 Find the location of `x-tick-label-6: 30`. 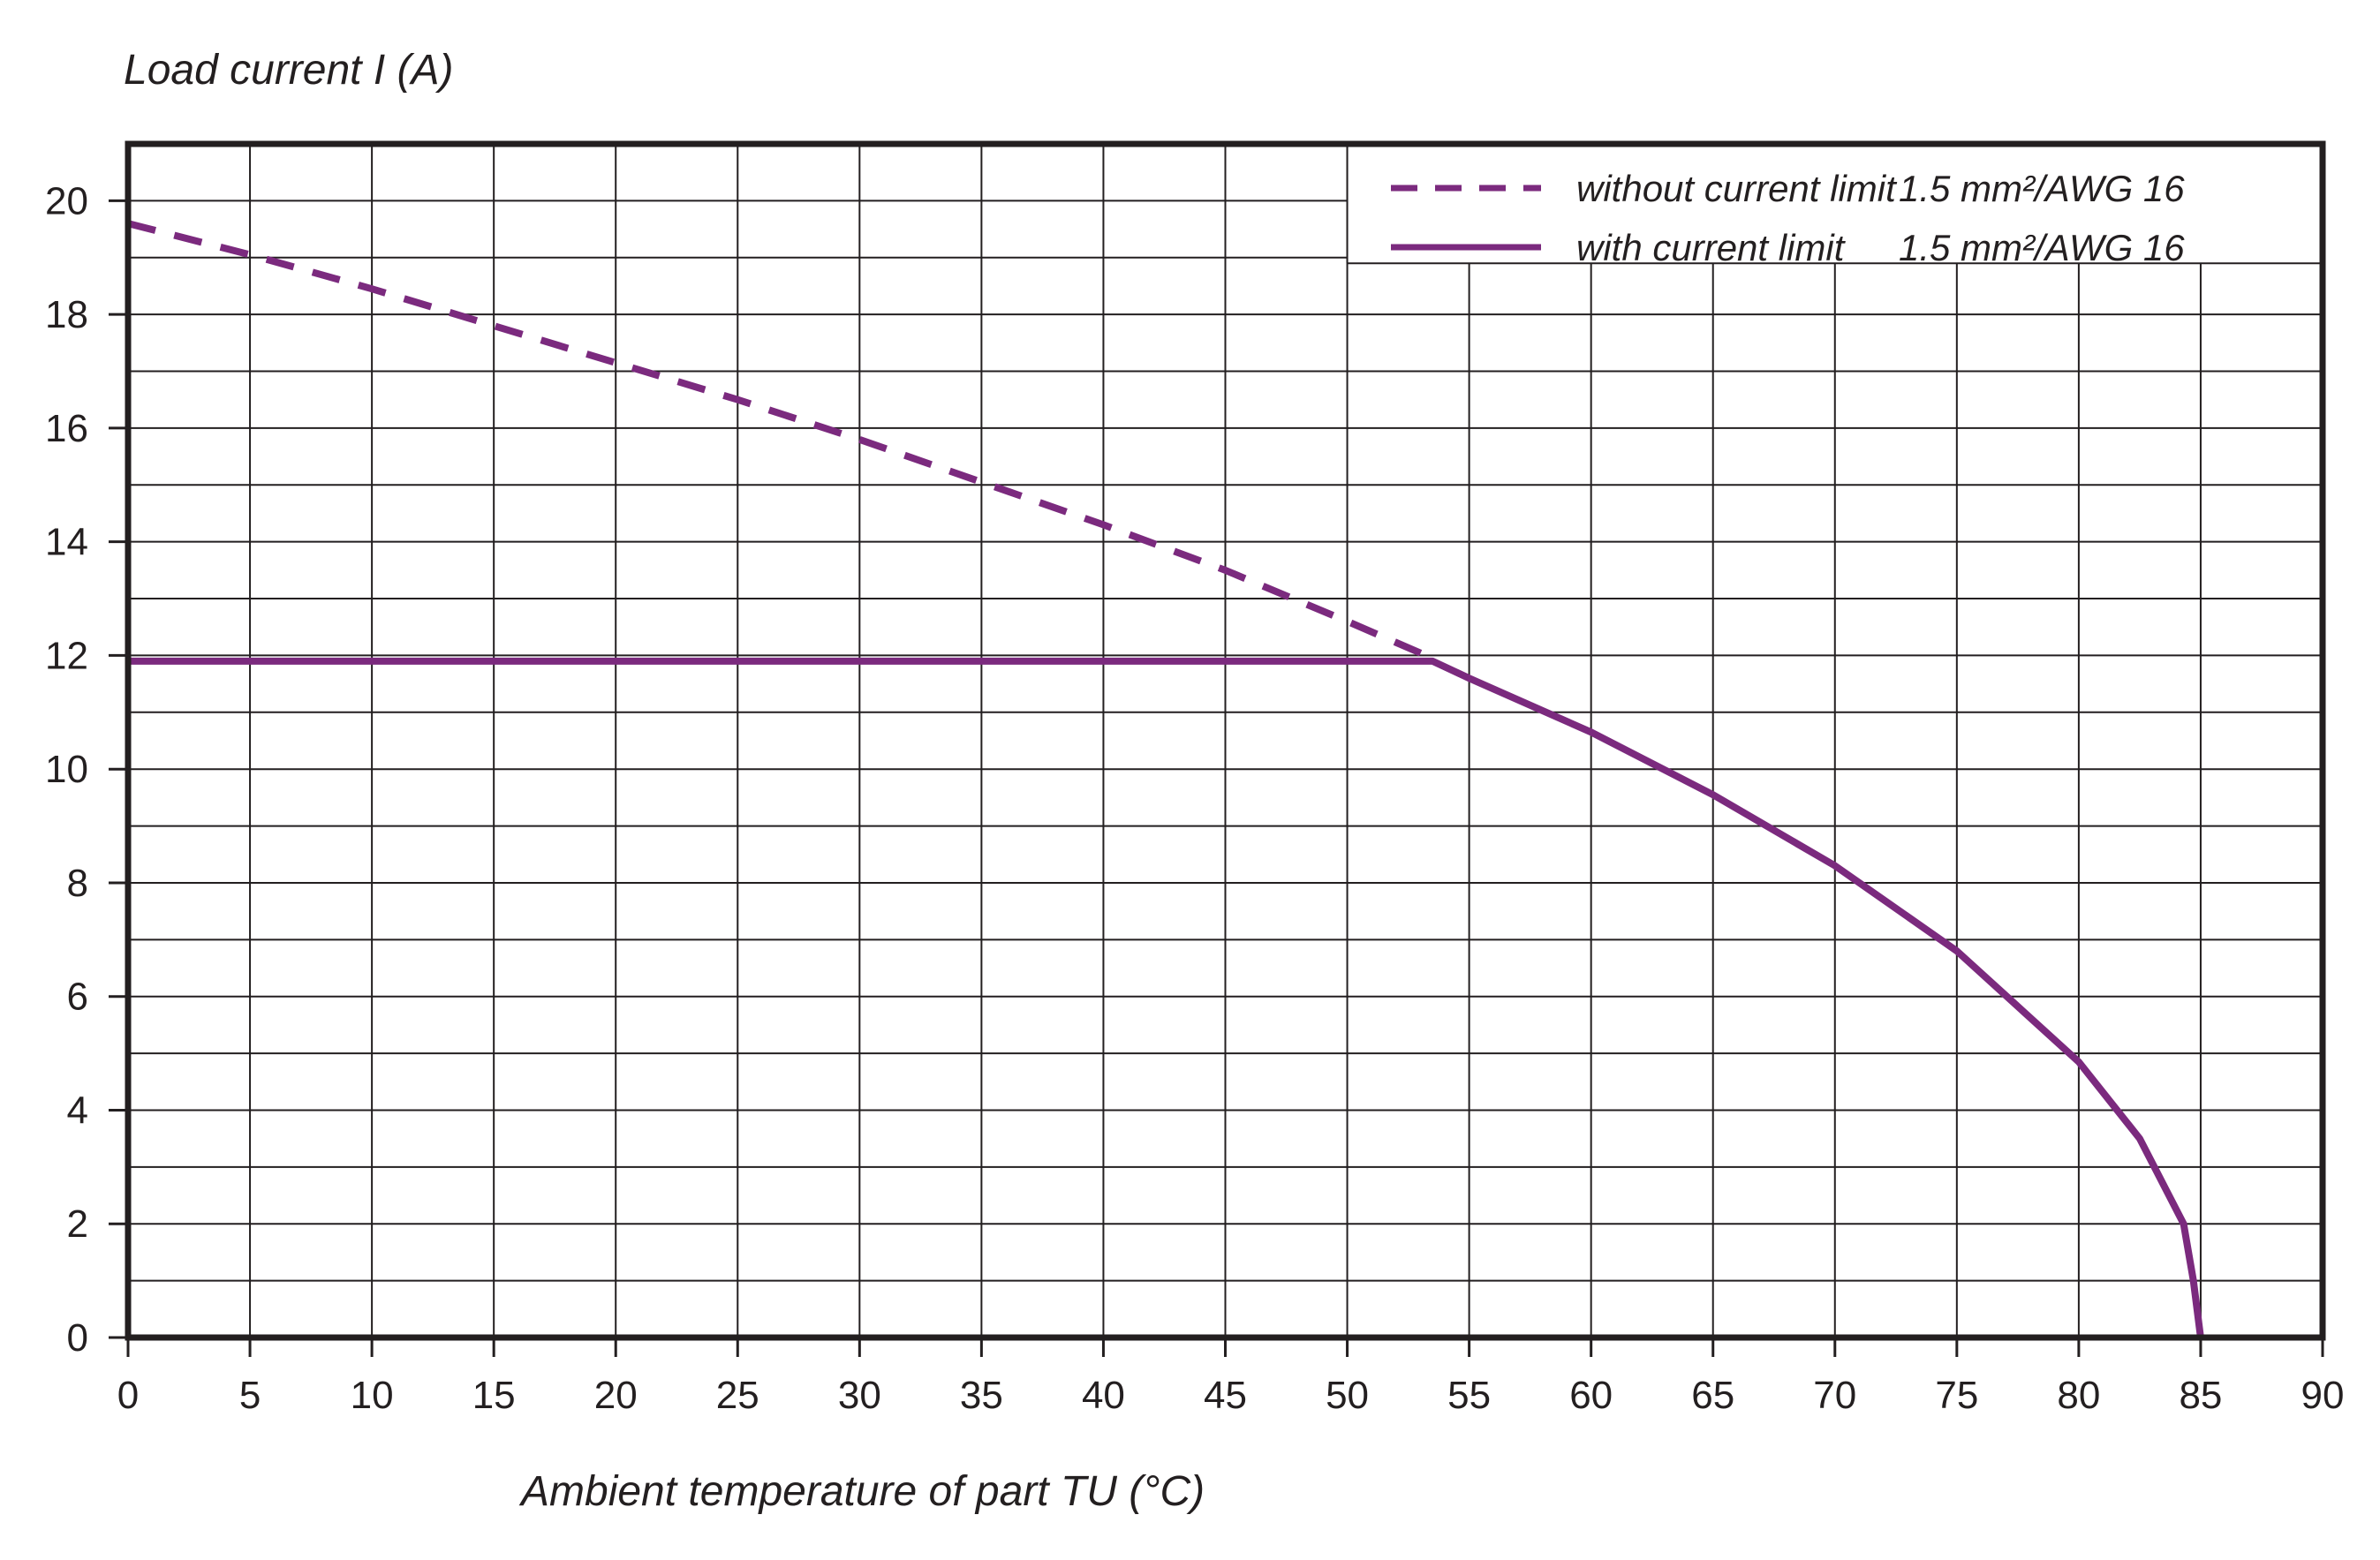

x-tick-label-6: 30 is located at coordinates (859, 1395).